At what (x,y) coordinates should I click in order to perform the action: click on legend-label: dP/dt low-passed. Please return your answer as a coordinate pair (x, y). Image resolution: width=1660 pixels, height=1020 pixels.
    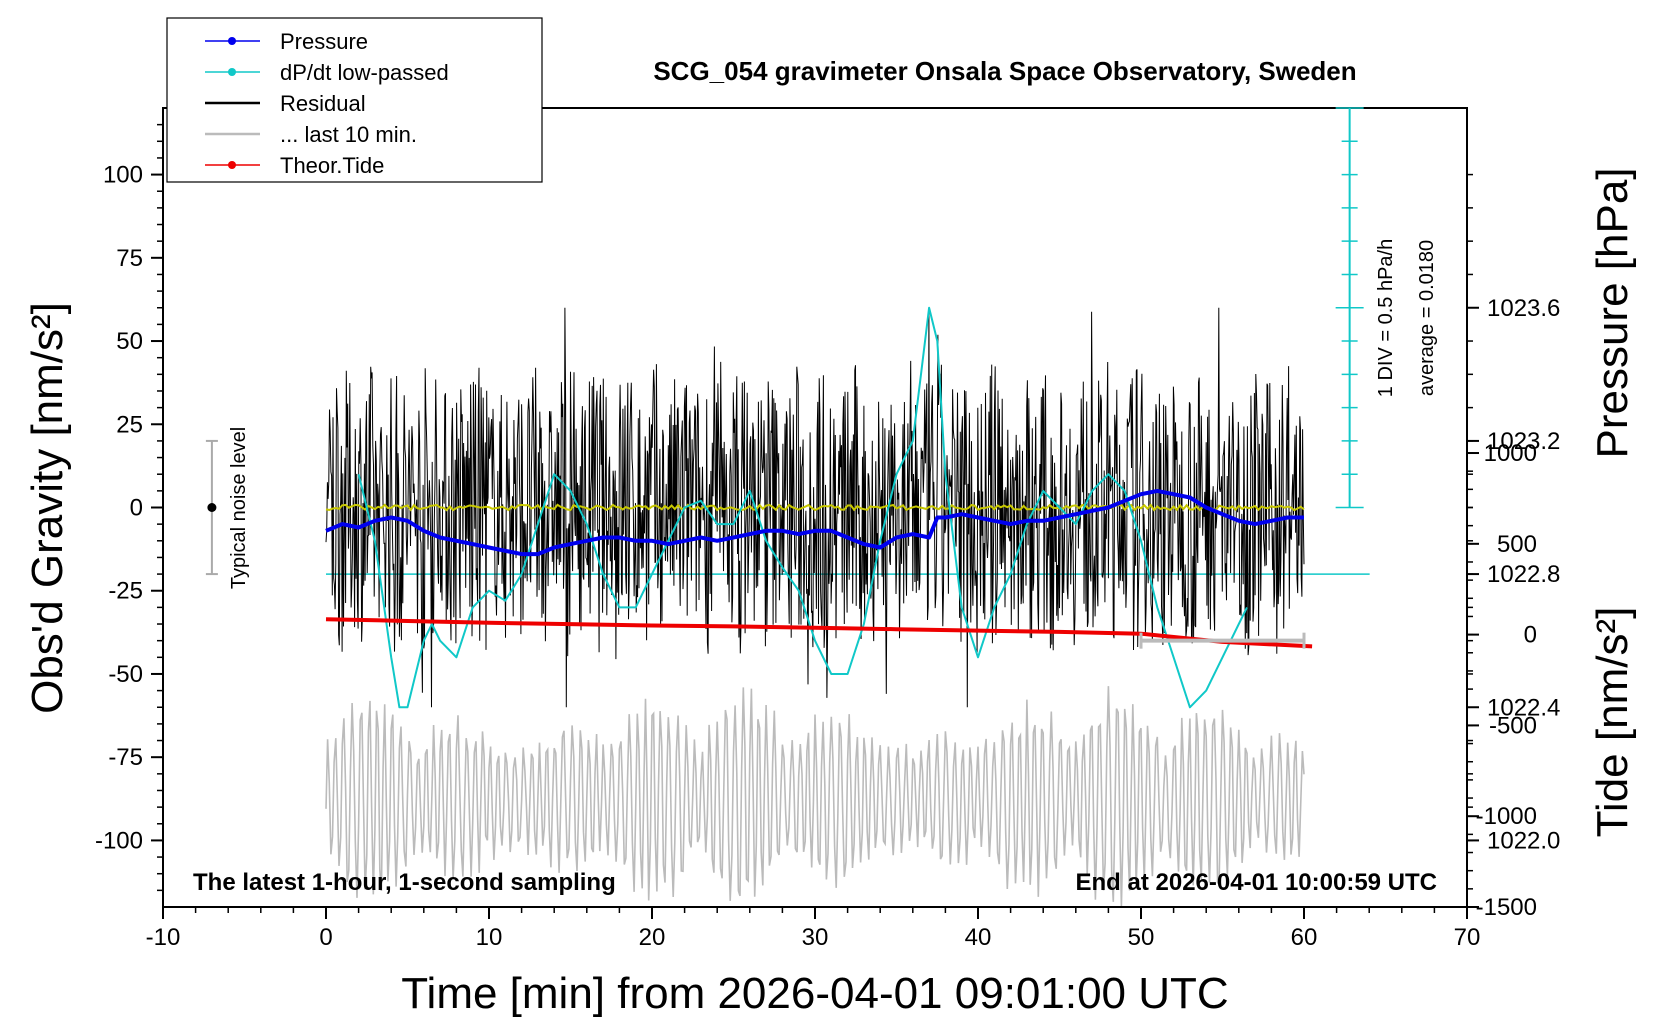
    Looking at the image, I should click on (364, 72).